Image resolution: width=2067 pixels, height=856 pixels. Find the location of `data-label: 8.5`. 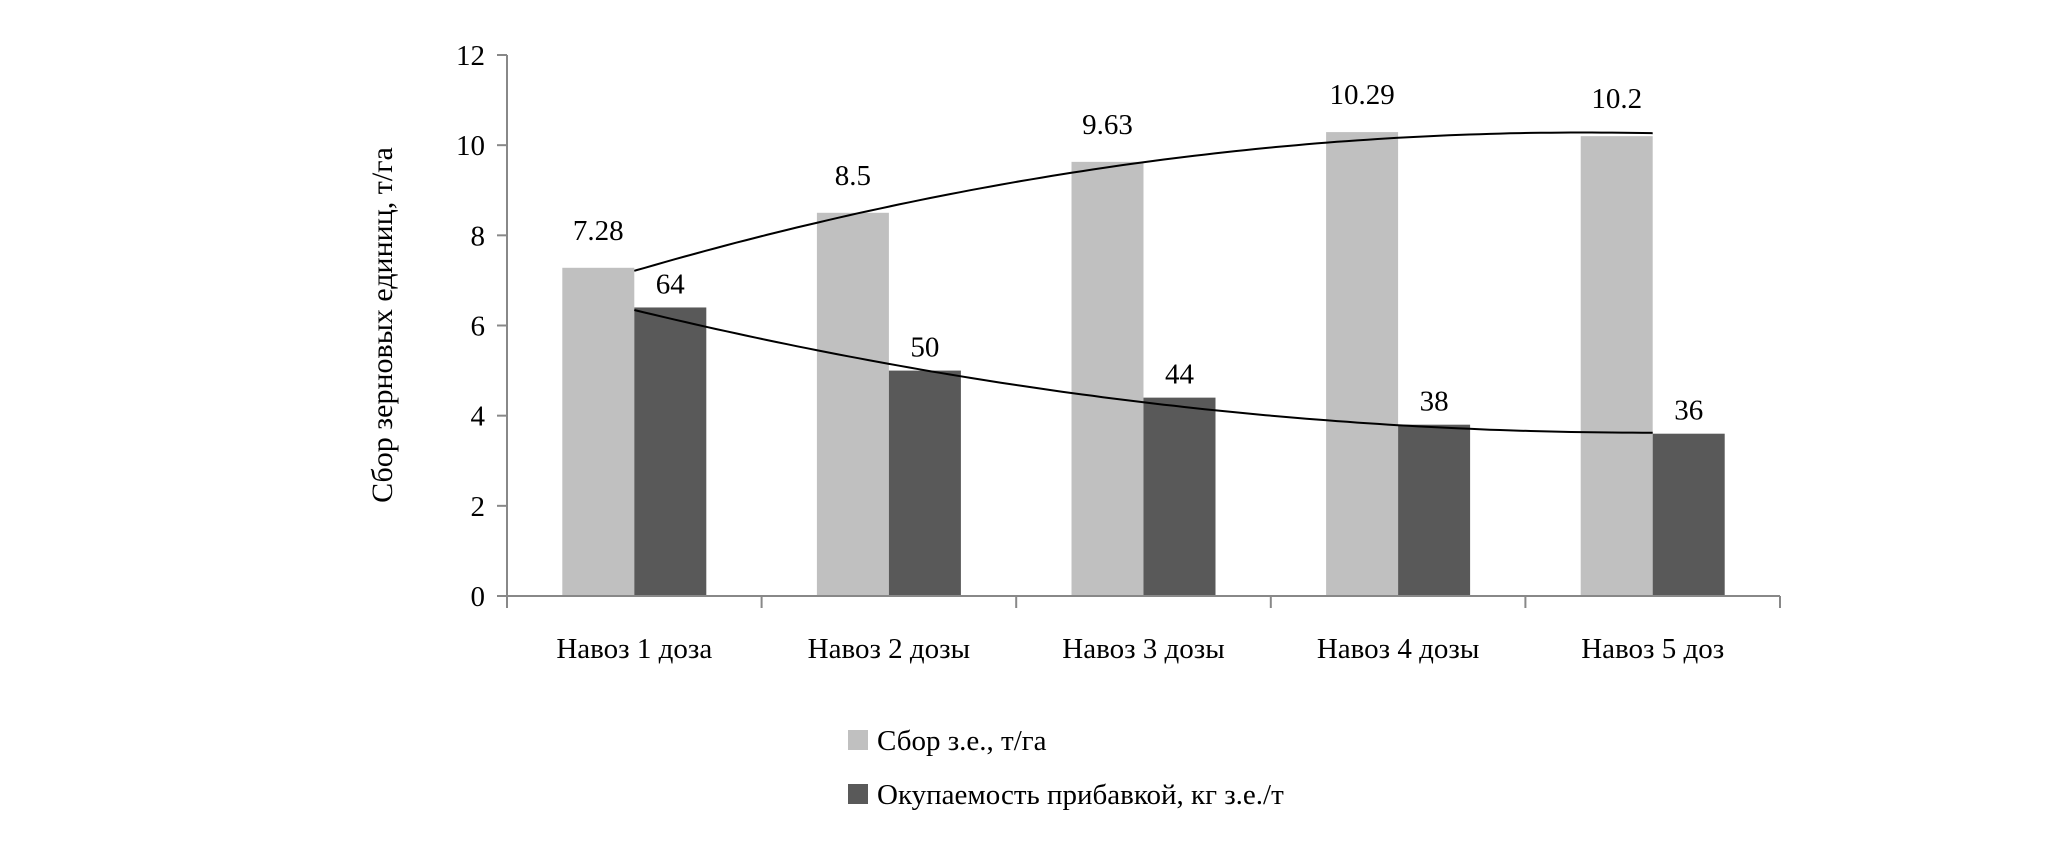

data-label: 8.5 is located at coordinates (853, 176).